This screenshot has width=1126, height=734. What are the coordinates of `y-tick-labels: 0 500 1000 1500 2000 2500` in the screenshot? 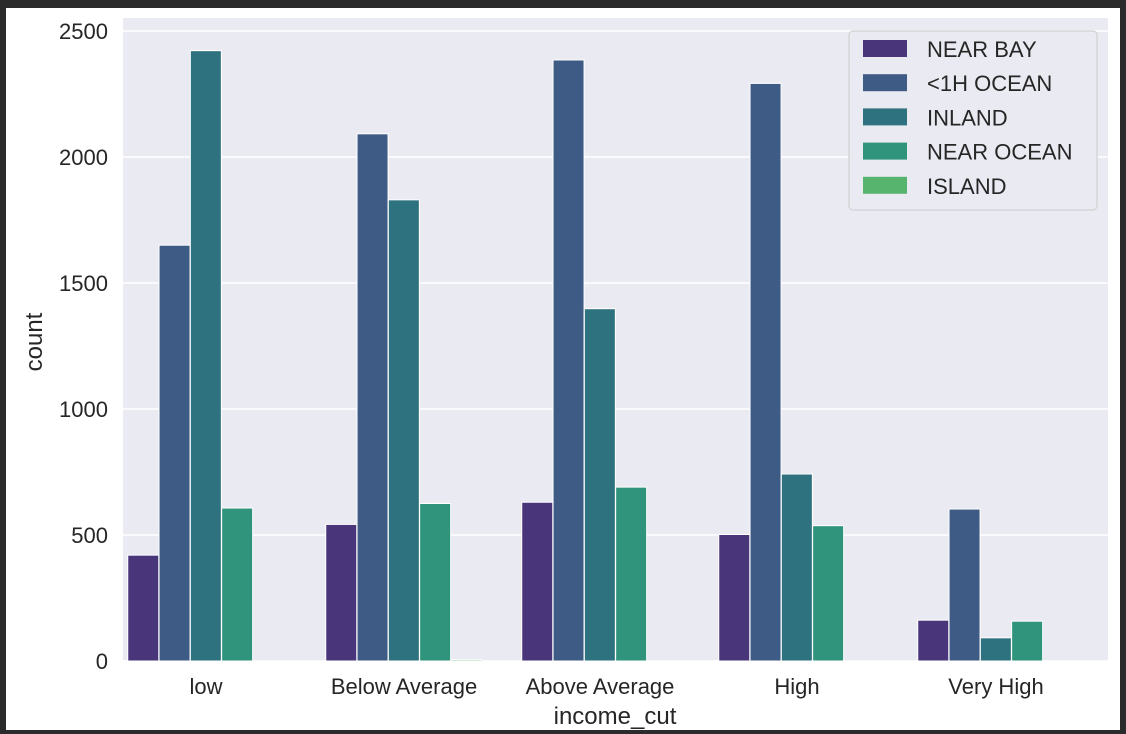 It's located at (83, 346).